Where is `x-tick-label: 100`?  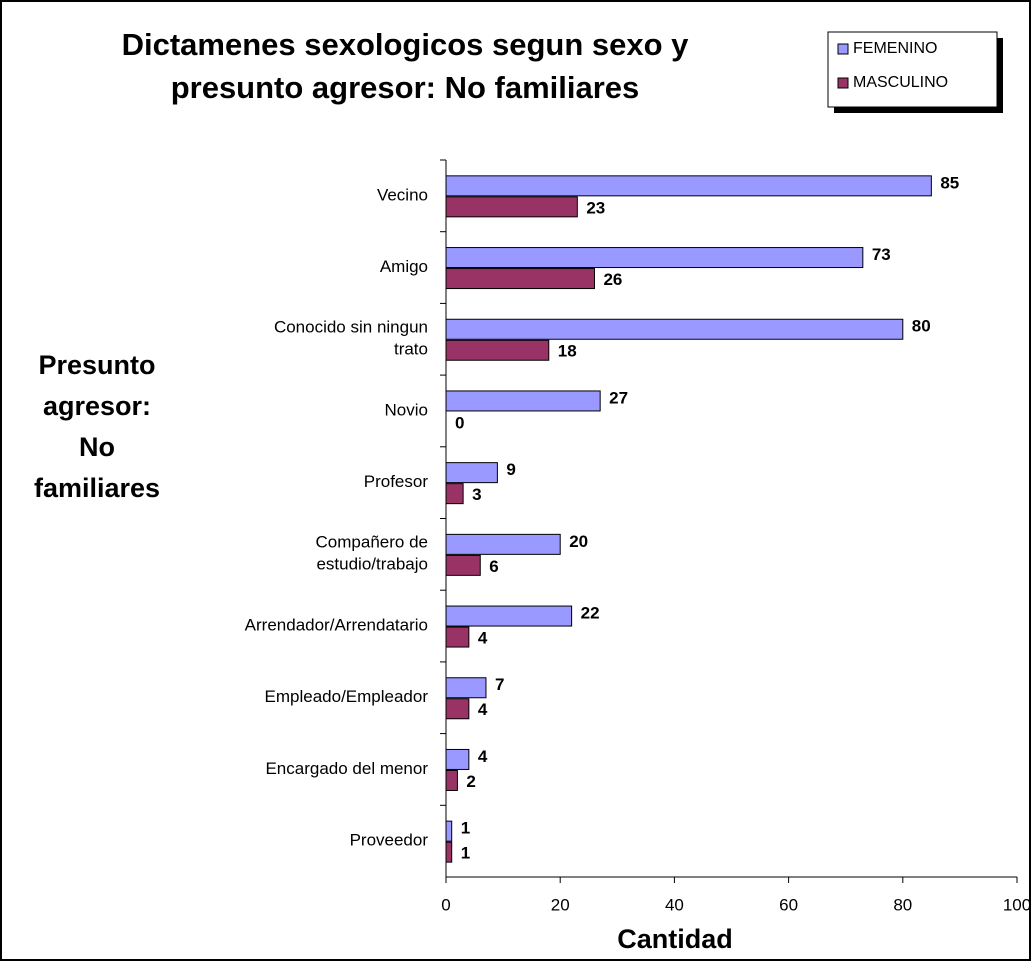
x-tick-label: 100 is located at coordinates (1017, 904).